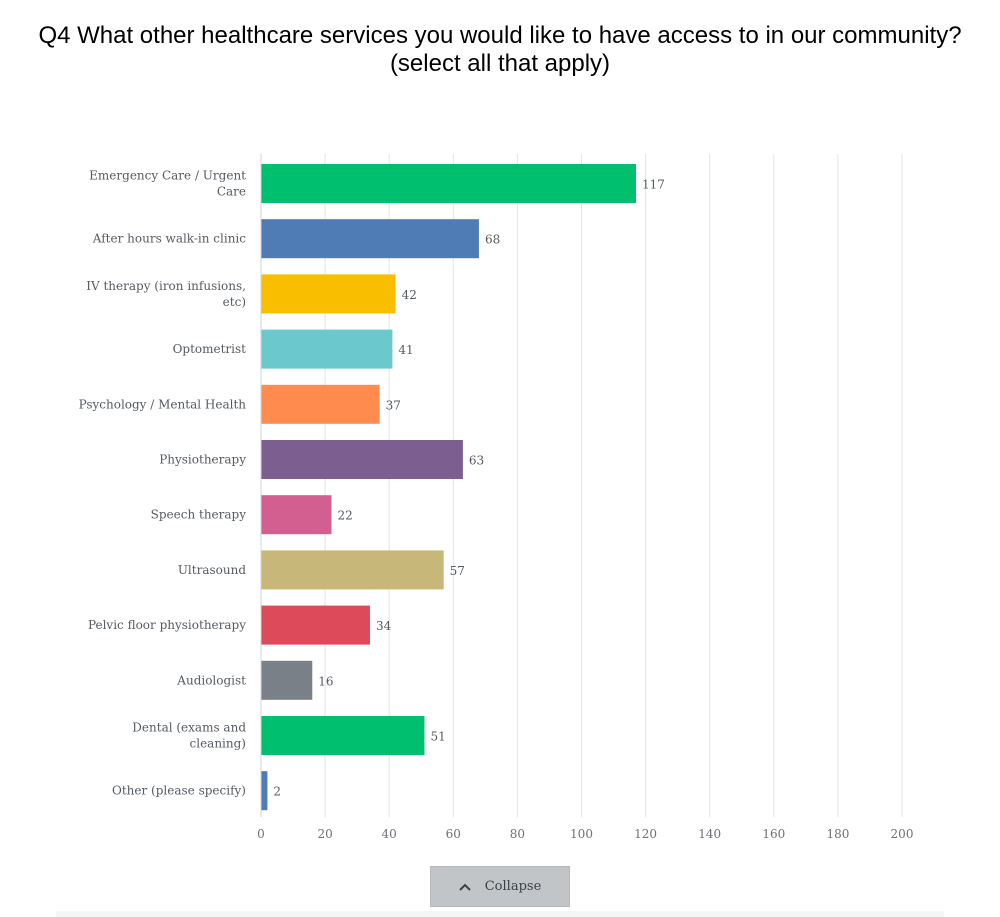 The width and height of the screenshot is (1000, 917). What do you see at coordinates (457, 571) in the screenshot?
I see `bar-value-label-8: 57` at bounding box center [457, 571].